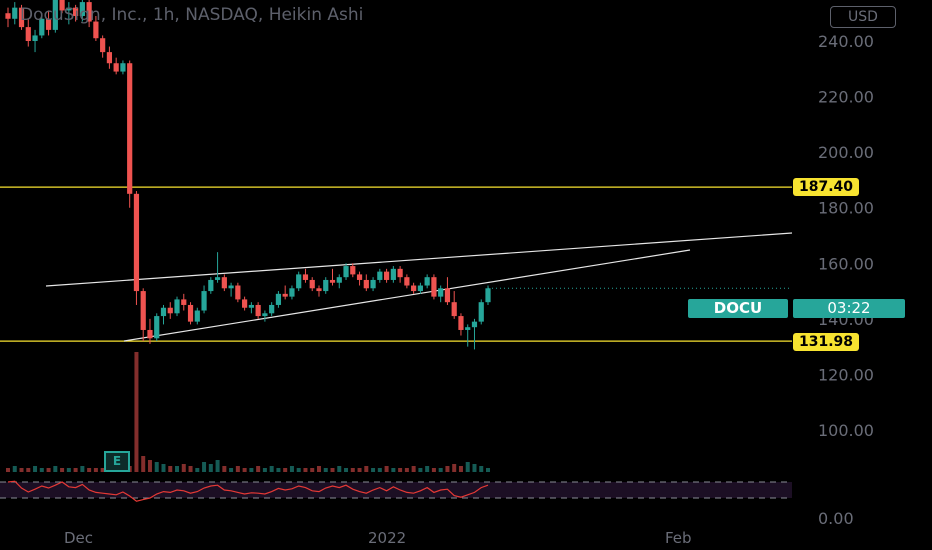 This screenshot has height=550, width=932. Describe the element at coordinates (863, 17) in the screenshot. I see `currency-button: USD` at that location.